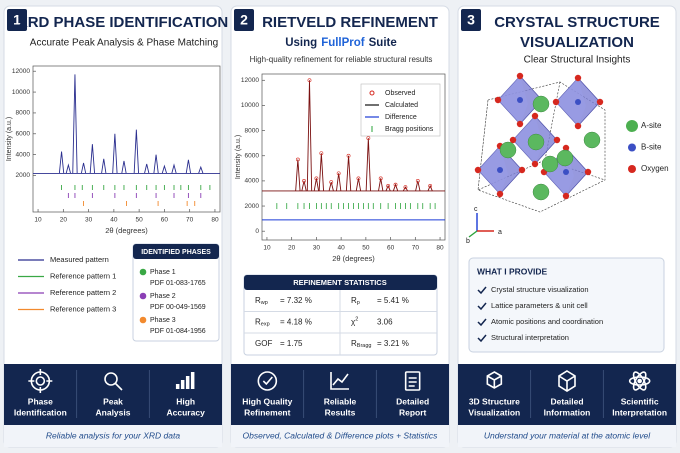 Image resolution: width=680 pixels, height=453 pixels. Describe the element at coordinates (393, 300) in the screenshot. I see `stat-value: = 5.41 %` at that location.